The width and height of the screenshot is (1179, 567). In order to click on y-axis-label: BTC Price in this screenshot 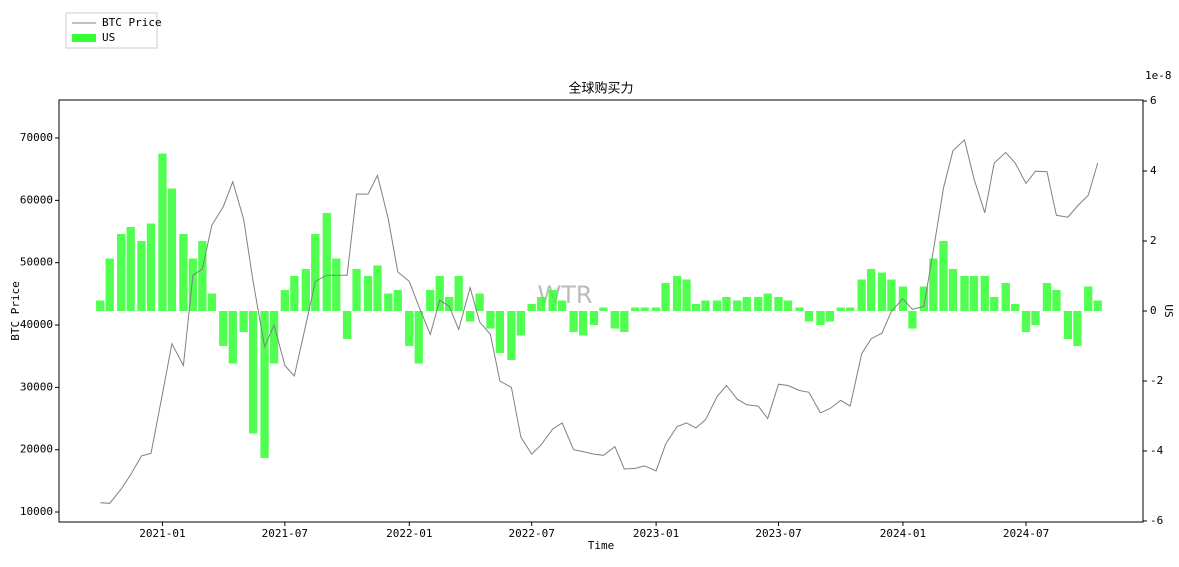, I will do `click(15, 311)`.